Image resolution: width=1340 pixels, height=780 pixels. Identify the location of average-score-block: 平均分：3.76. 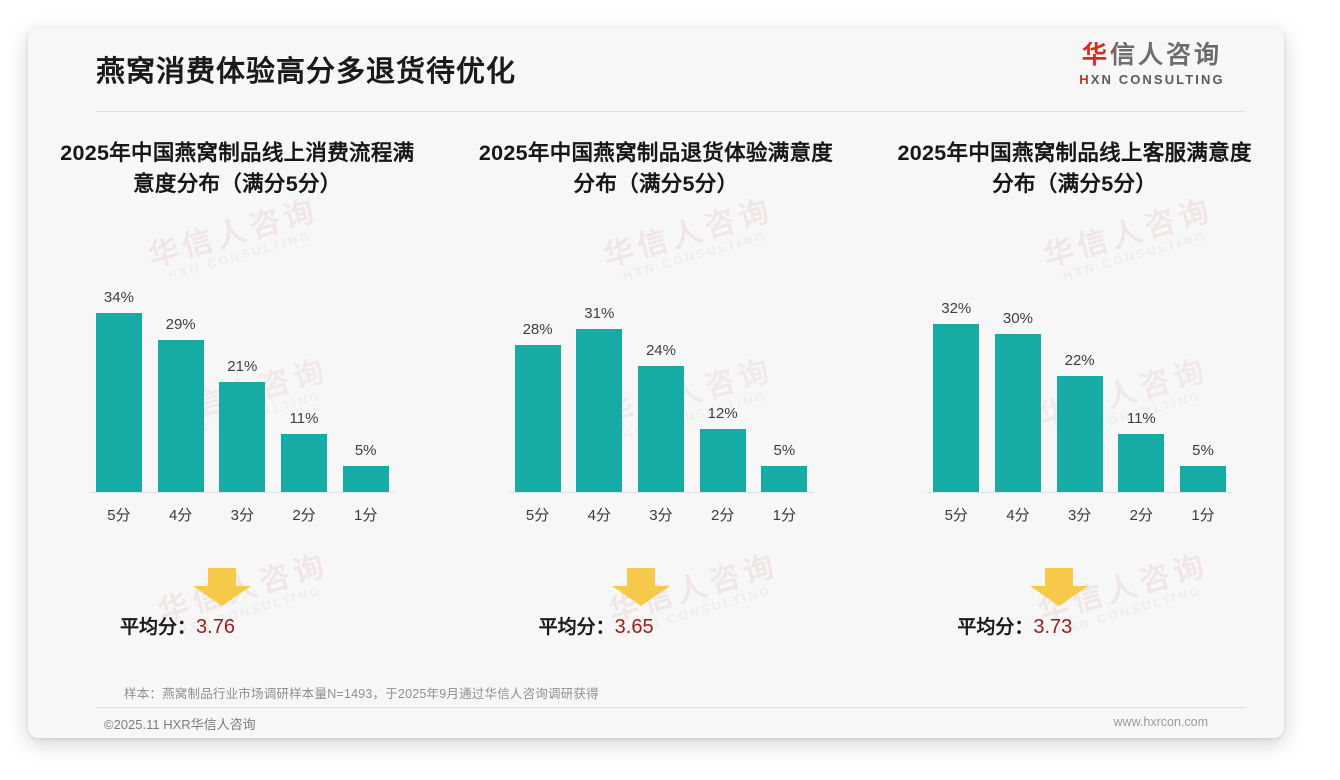
(237, 607).